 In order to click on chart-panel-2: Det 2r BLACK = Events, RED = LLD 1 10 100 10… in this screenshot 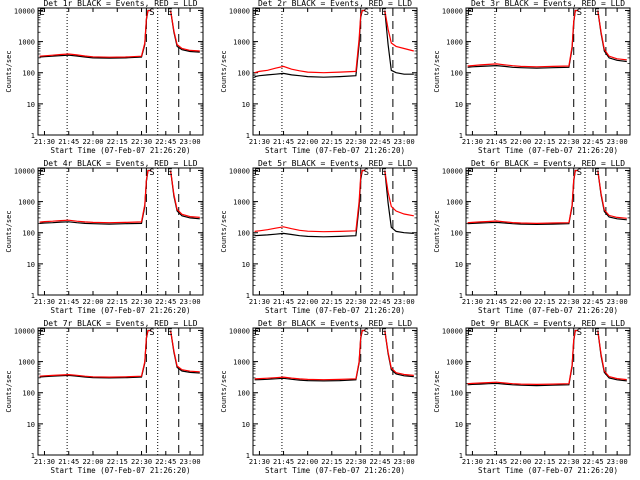, I will do `click(319, 77)`.